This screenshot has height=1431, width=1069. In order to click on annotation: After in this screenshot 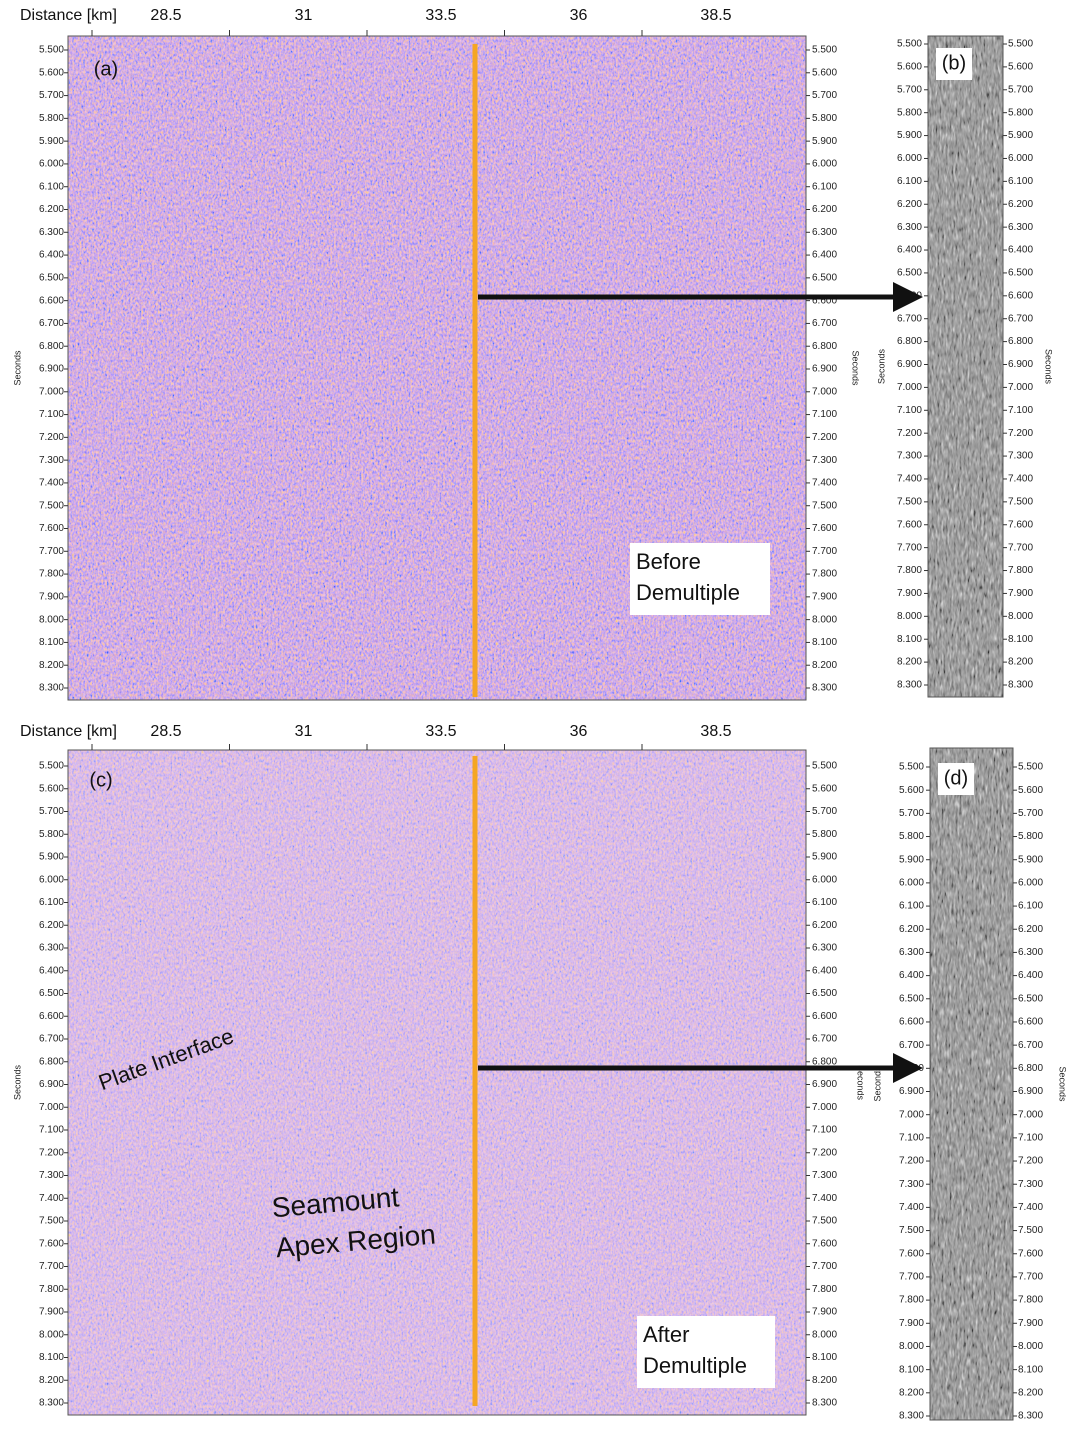, I will do `click(666, 1334)`.